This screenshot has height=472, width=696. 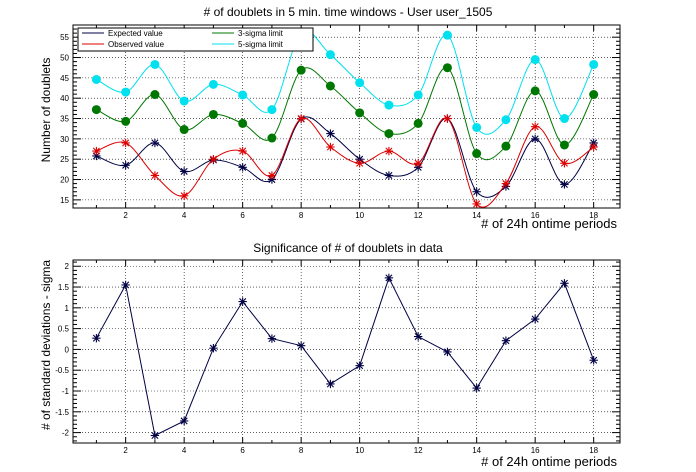 I want to click on x-tick-label: 8, so click(x=301, y=215).